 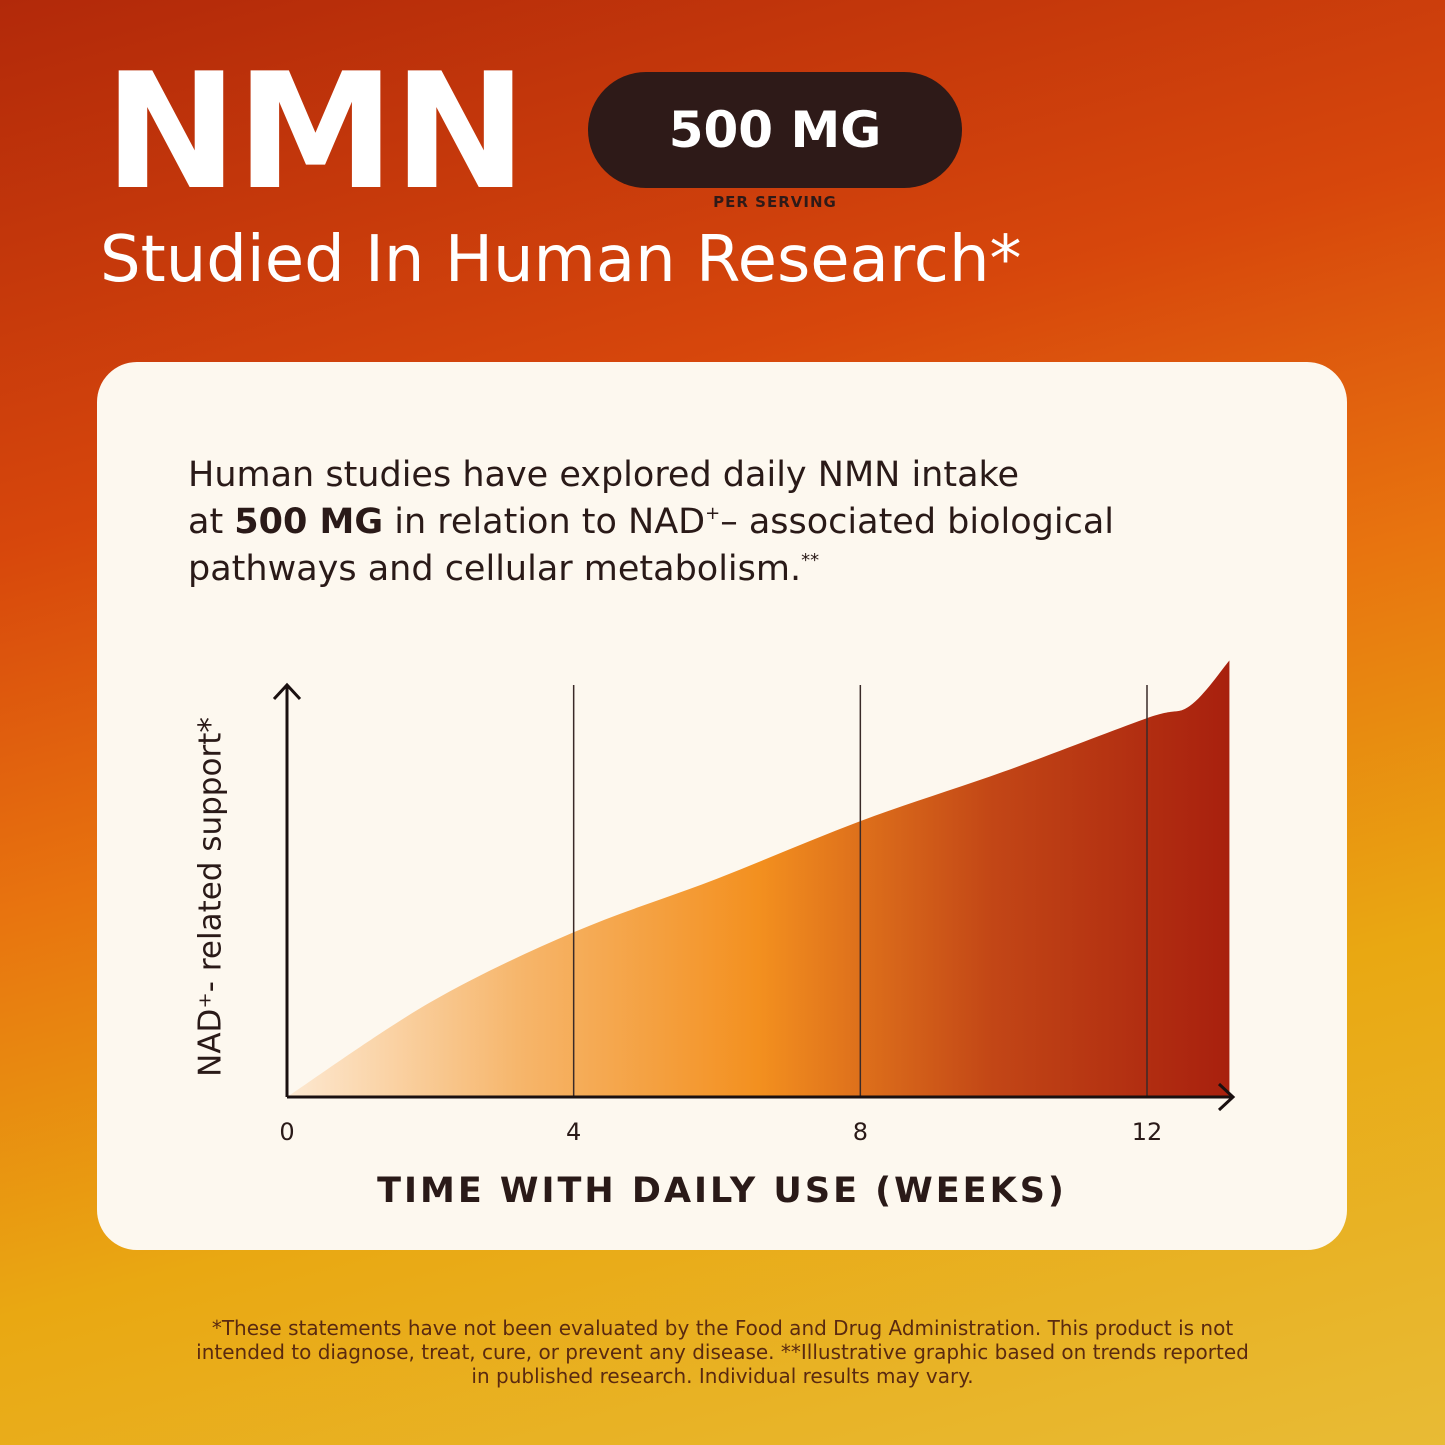 What do you see at coordinates (286, 1132) in the screenshot?
I see `x-tick-label: 0` at bounding box center [286, 1132].